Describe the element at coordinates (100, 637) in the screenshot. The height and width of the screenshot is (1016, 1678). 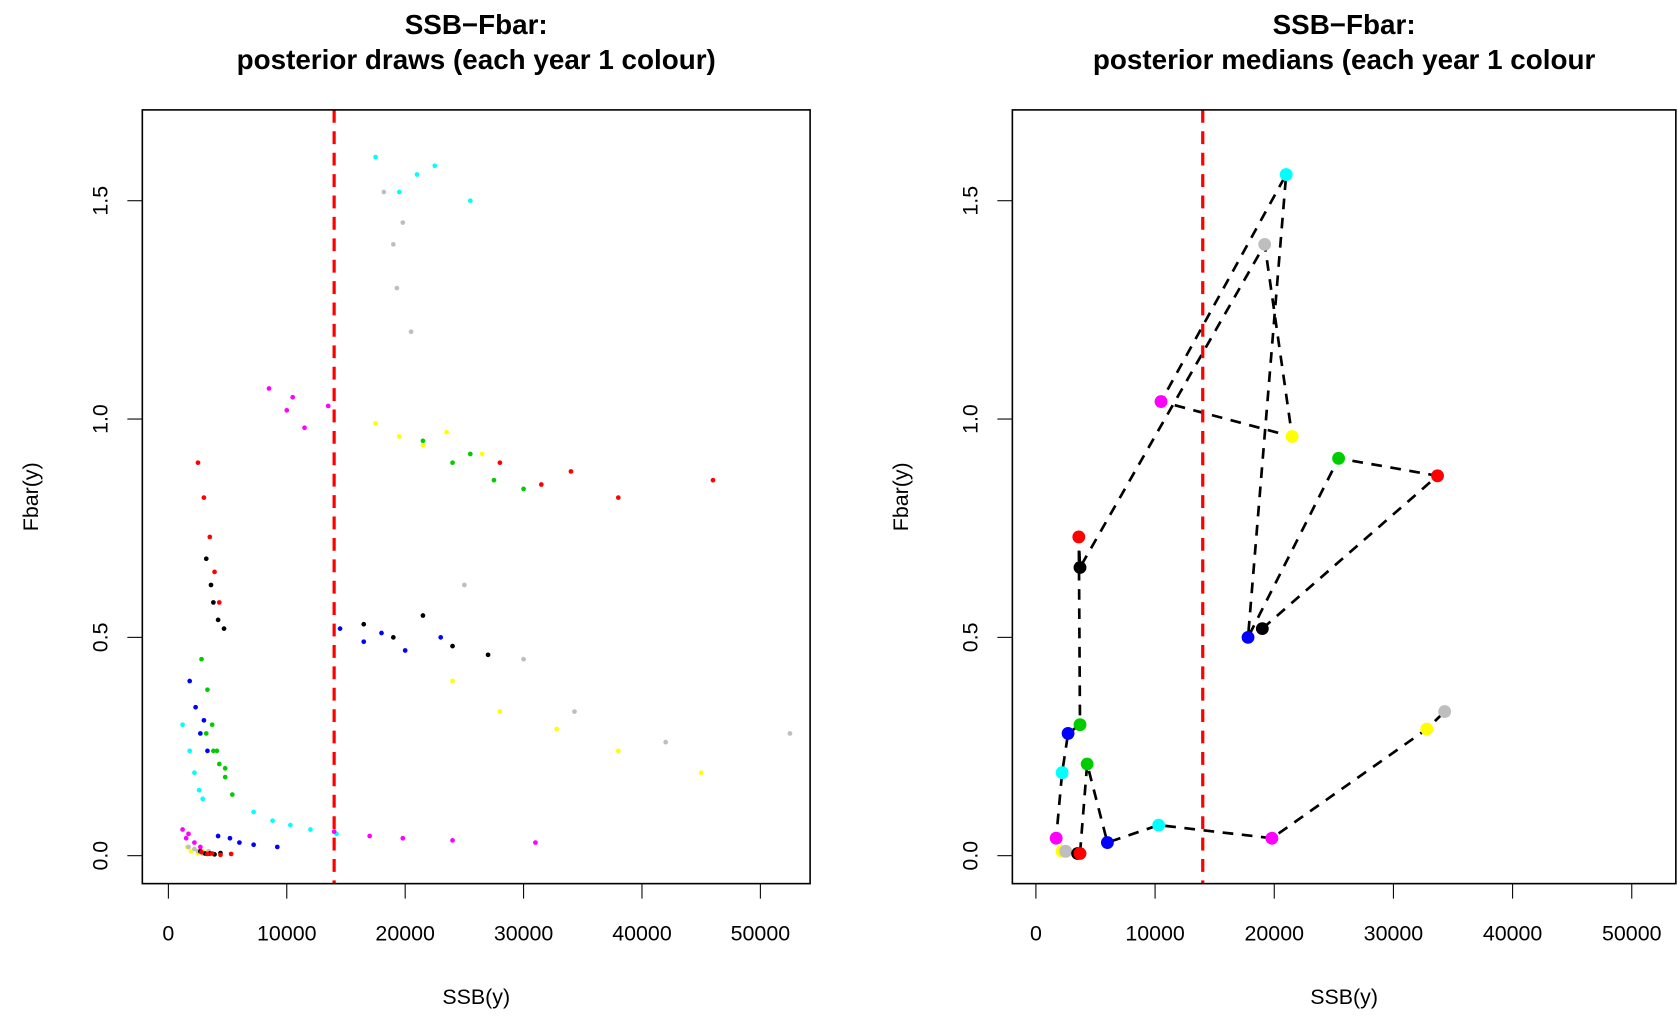
I see `y-tick-label: 0.5` at that location.